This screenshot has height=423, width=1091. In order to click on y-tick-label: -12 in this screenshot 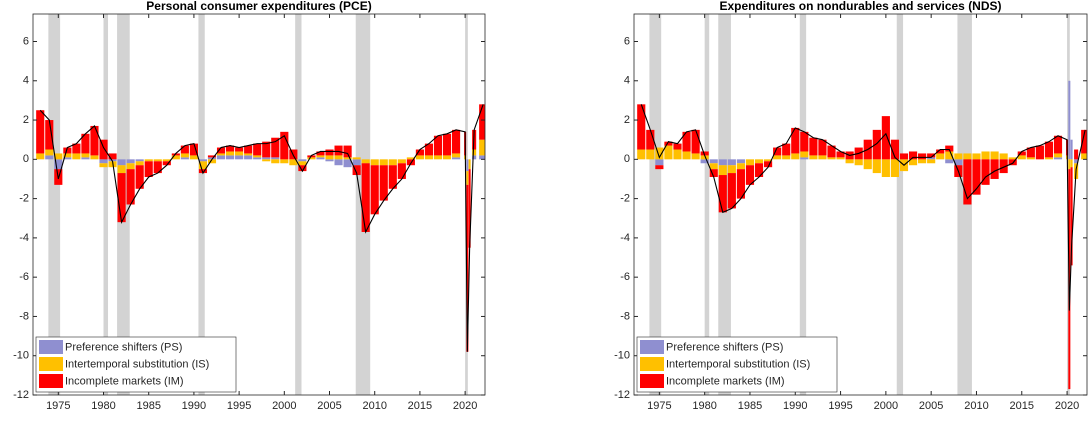, I will do `click(21, 395)`.